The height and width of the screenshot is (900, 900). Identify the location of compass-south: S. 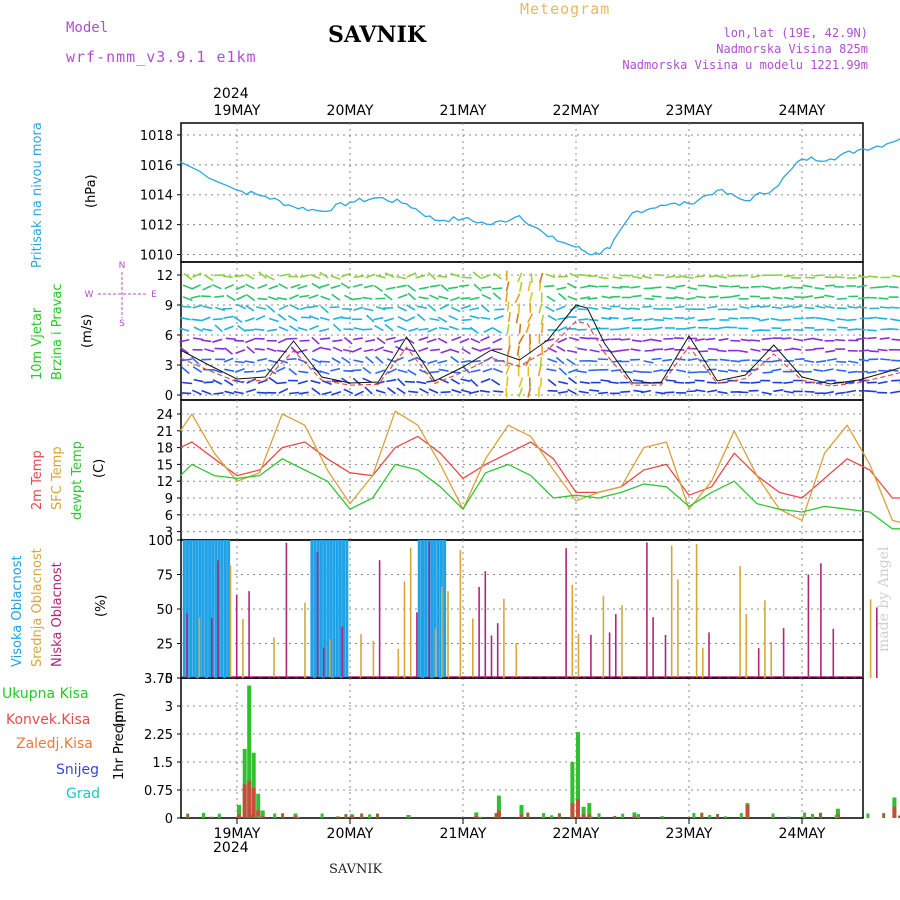
(122, 324).